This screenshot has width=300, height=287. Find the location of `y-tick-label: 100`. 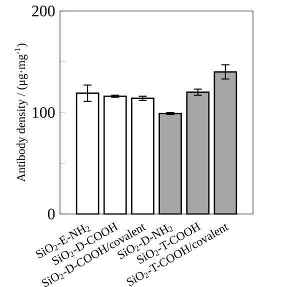

y-tick-label: 100 is located at coordinates (43, 112).